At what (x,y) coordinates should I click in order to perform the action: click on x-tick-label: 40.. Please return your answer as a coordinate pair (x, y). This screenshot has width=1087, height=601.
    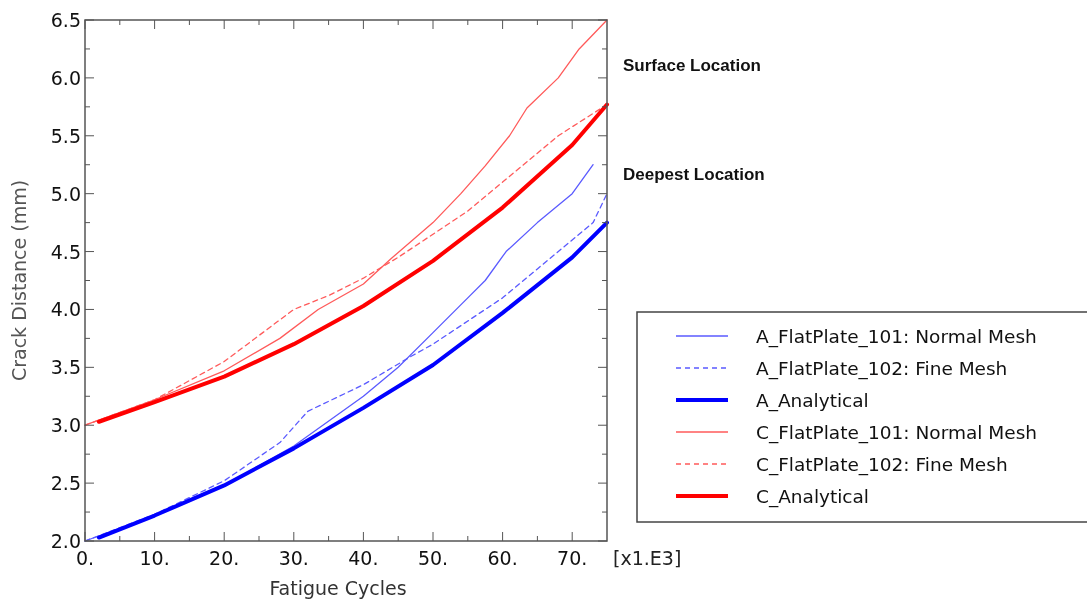
    Looking at the image, I should click on (363, 558).